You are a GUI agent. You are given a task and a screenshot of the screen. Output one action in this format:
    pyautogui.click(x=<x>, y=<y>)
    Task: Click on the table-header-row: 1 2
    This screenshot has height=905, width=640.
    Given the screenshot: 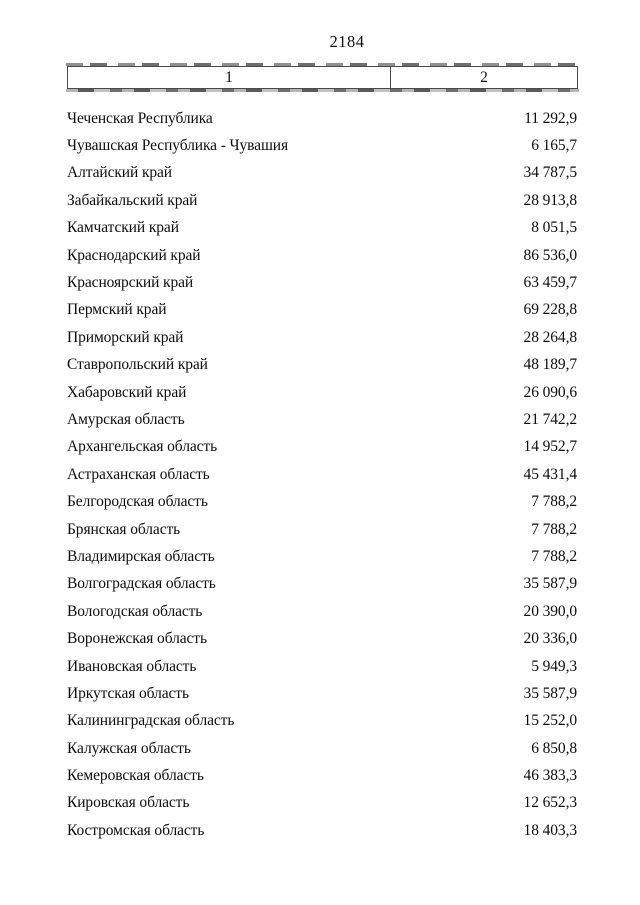 What is the action you would take?
    pyautogui.click(x=322, y=77)
    